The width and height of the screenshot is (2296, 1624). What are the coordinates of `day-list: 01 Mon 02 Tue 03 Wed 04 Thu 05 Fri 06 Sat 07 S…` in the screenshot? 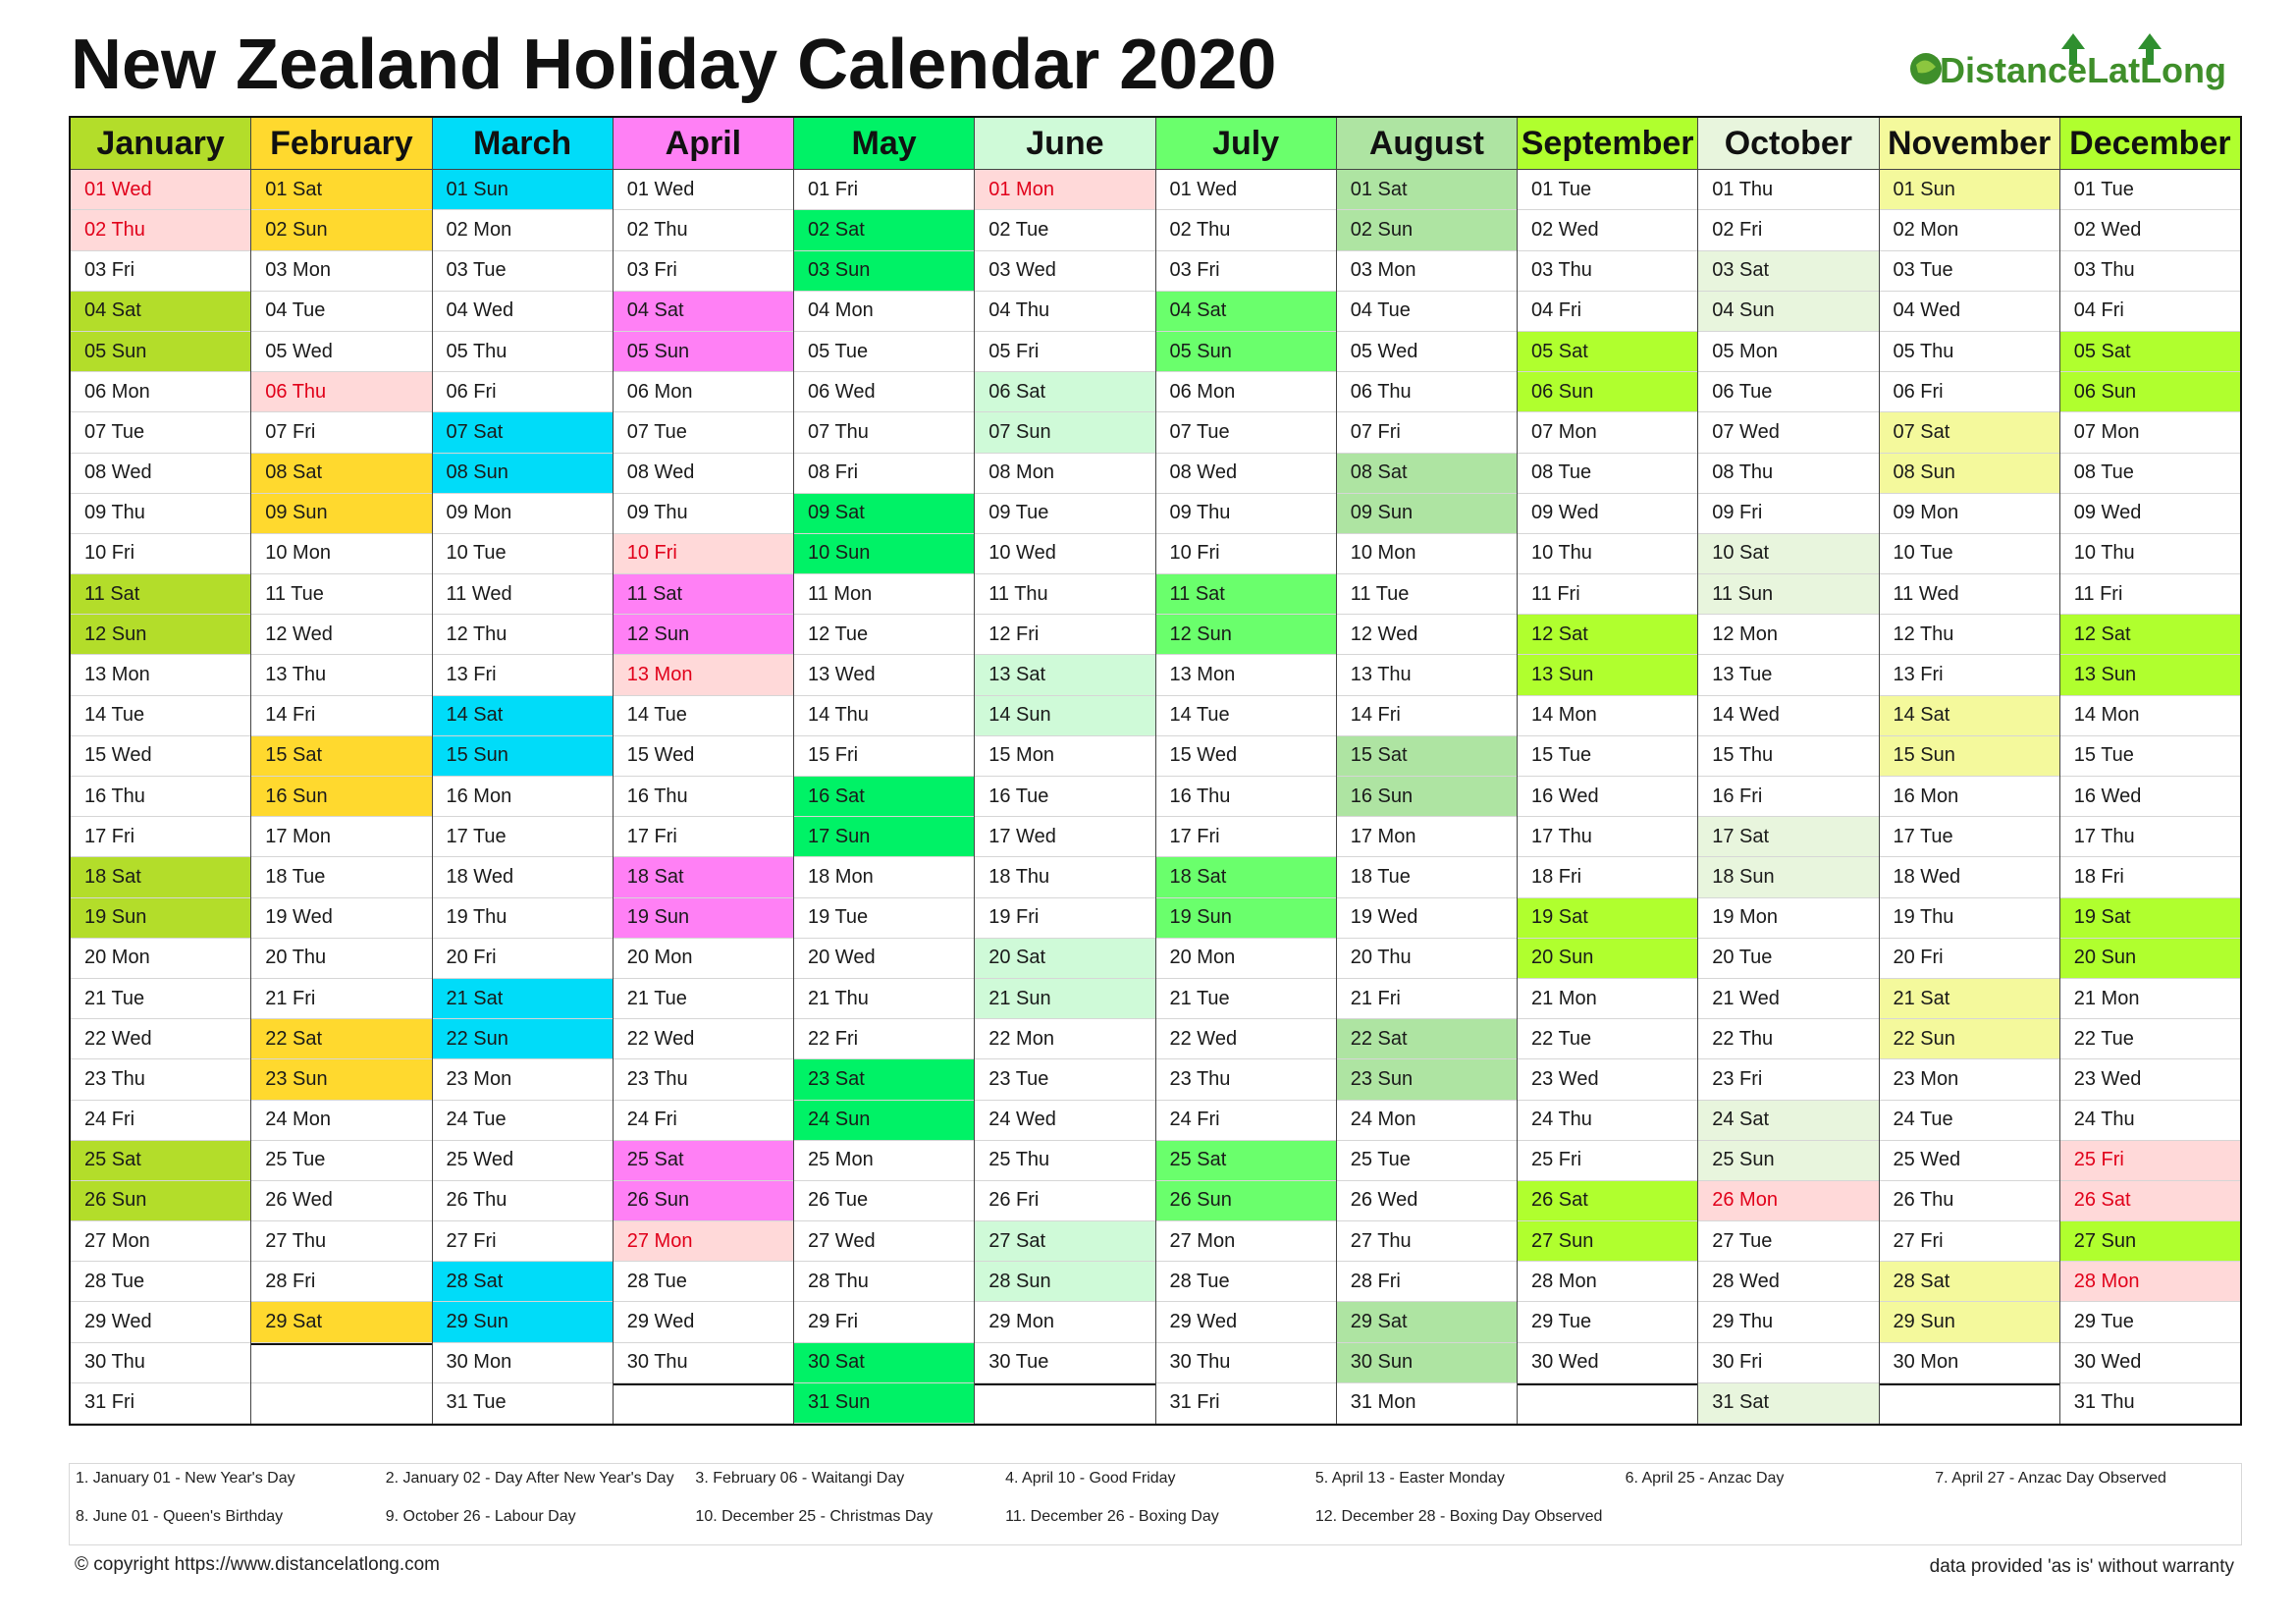 It's located at (1065, 797).